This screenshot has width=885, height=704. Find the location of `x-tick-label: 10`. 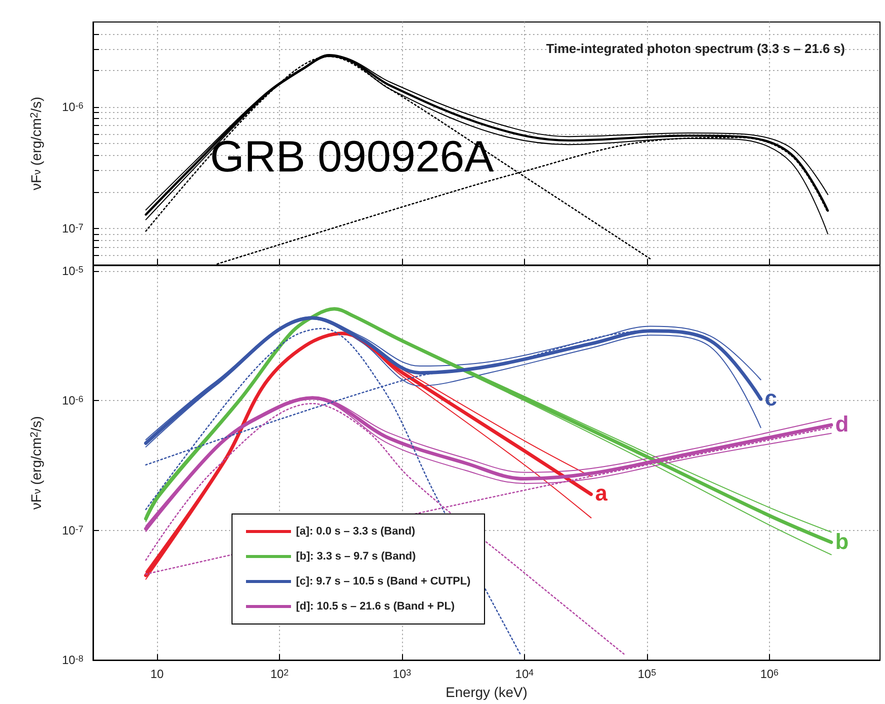

x-tick-label: 10 is located at coordinates (157, 674).